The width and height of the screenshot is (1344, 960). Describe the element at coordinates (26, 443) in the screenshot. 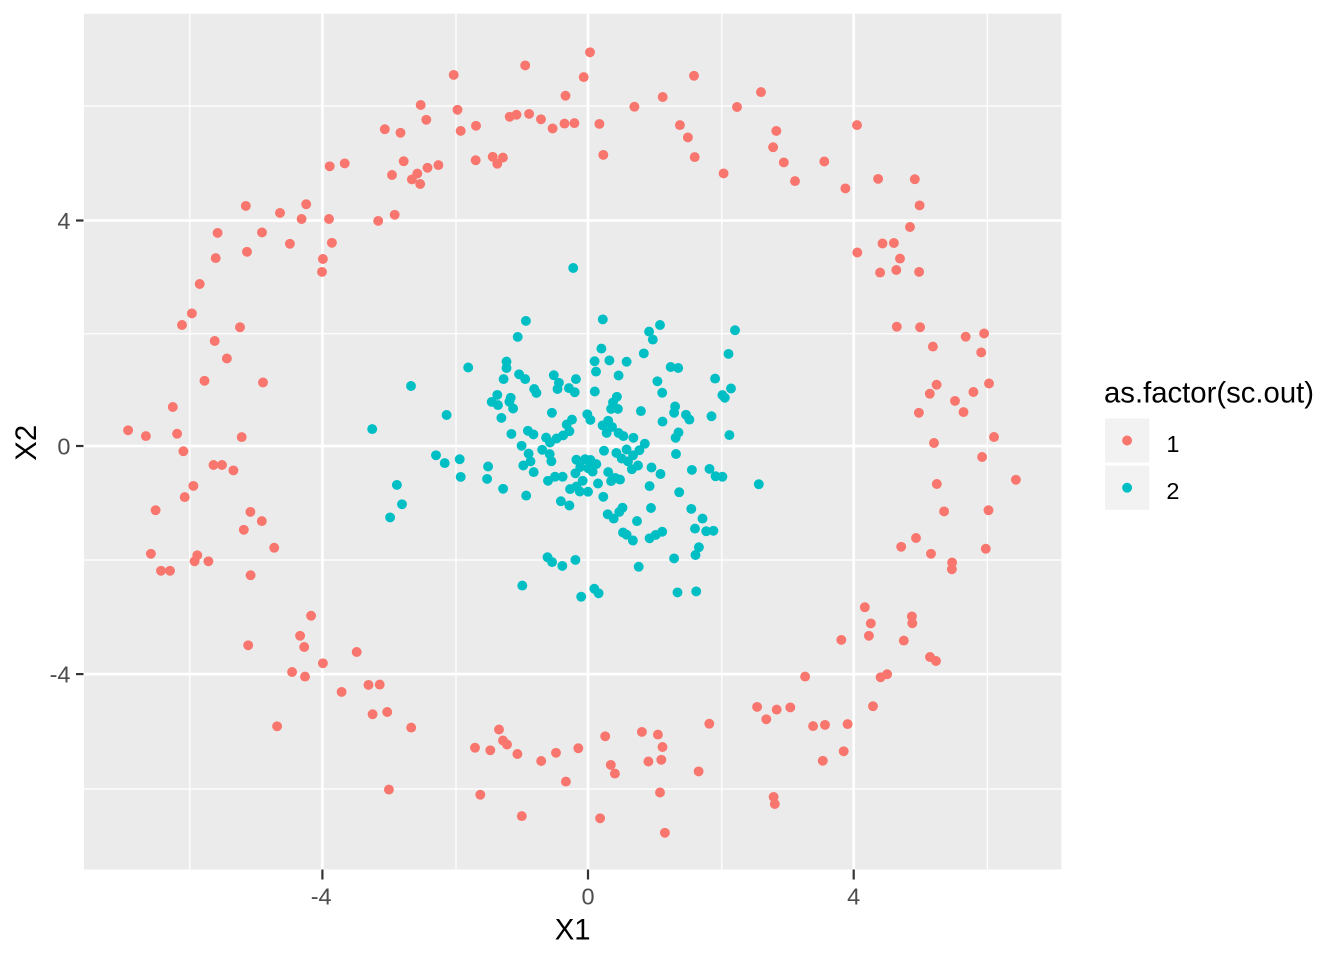

I see `svg-text: X2` at that location.